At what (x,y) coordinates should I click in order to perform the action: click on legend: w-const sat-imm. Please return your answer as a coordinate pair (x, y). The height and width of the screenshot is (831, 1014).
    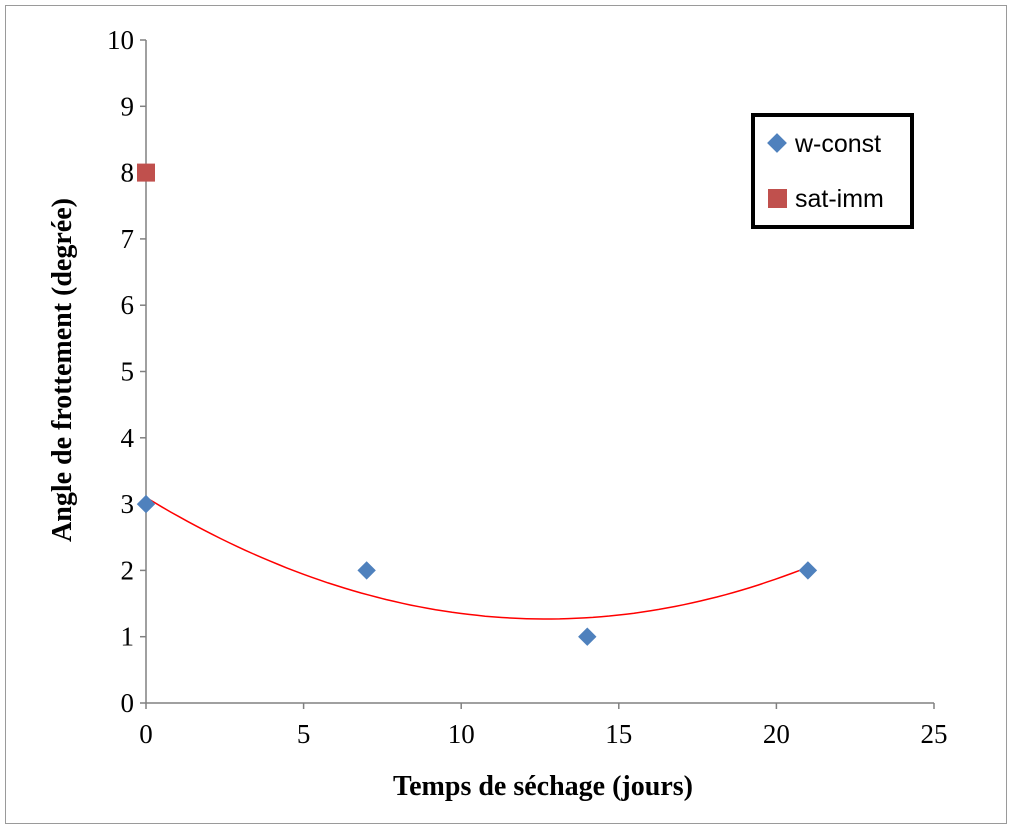
    Looking at the image, I should click on (832, 171).